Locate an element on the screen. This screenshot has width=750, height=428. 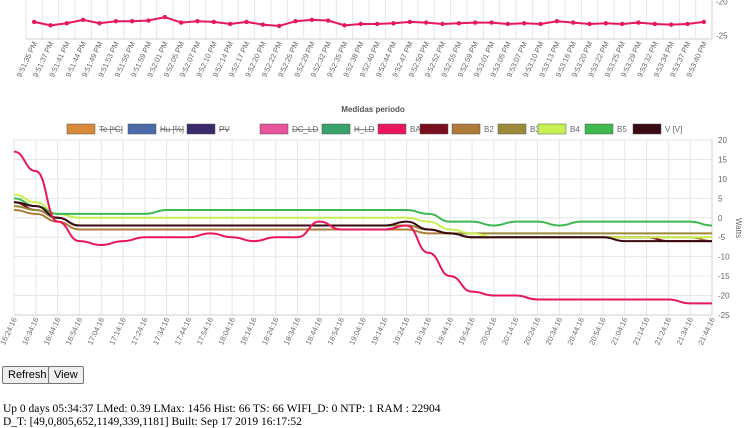
main-x-tick-label: 20:04:16 is located at coordinates (488, 331).